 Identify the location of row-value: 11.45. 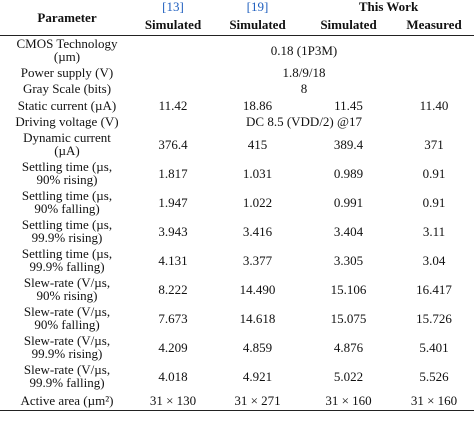
(348, 105).